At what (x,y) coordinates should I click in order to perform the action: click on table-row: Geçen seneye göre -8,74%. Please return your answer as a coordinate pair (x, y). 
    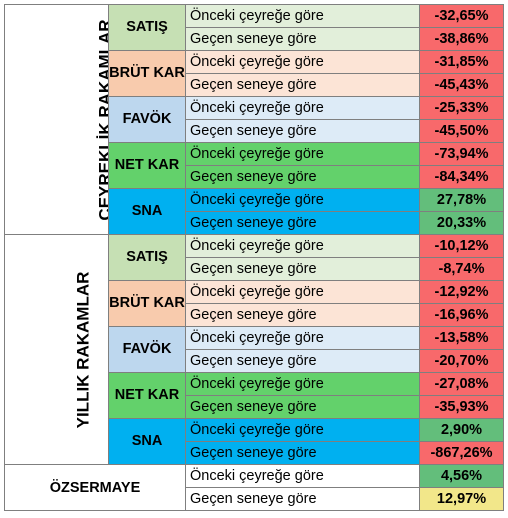
    Looking at the image, I should click on (254, 269).